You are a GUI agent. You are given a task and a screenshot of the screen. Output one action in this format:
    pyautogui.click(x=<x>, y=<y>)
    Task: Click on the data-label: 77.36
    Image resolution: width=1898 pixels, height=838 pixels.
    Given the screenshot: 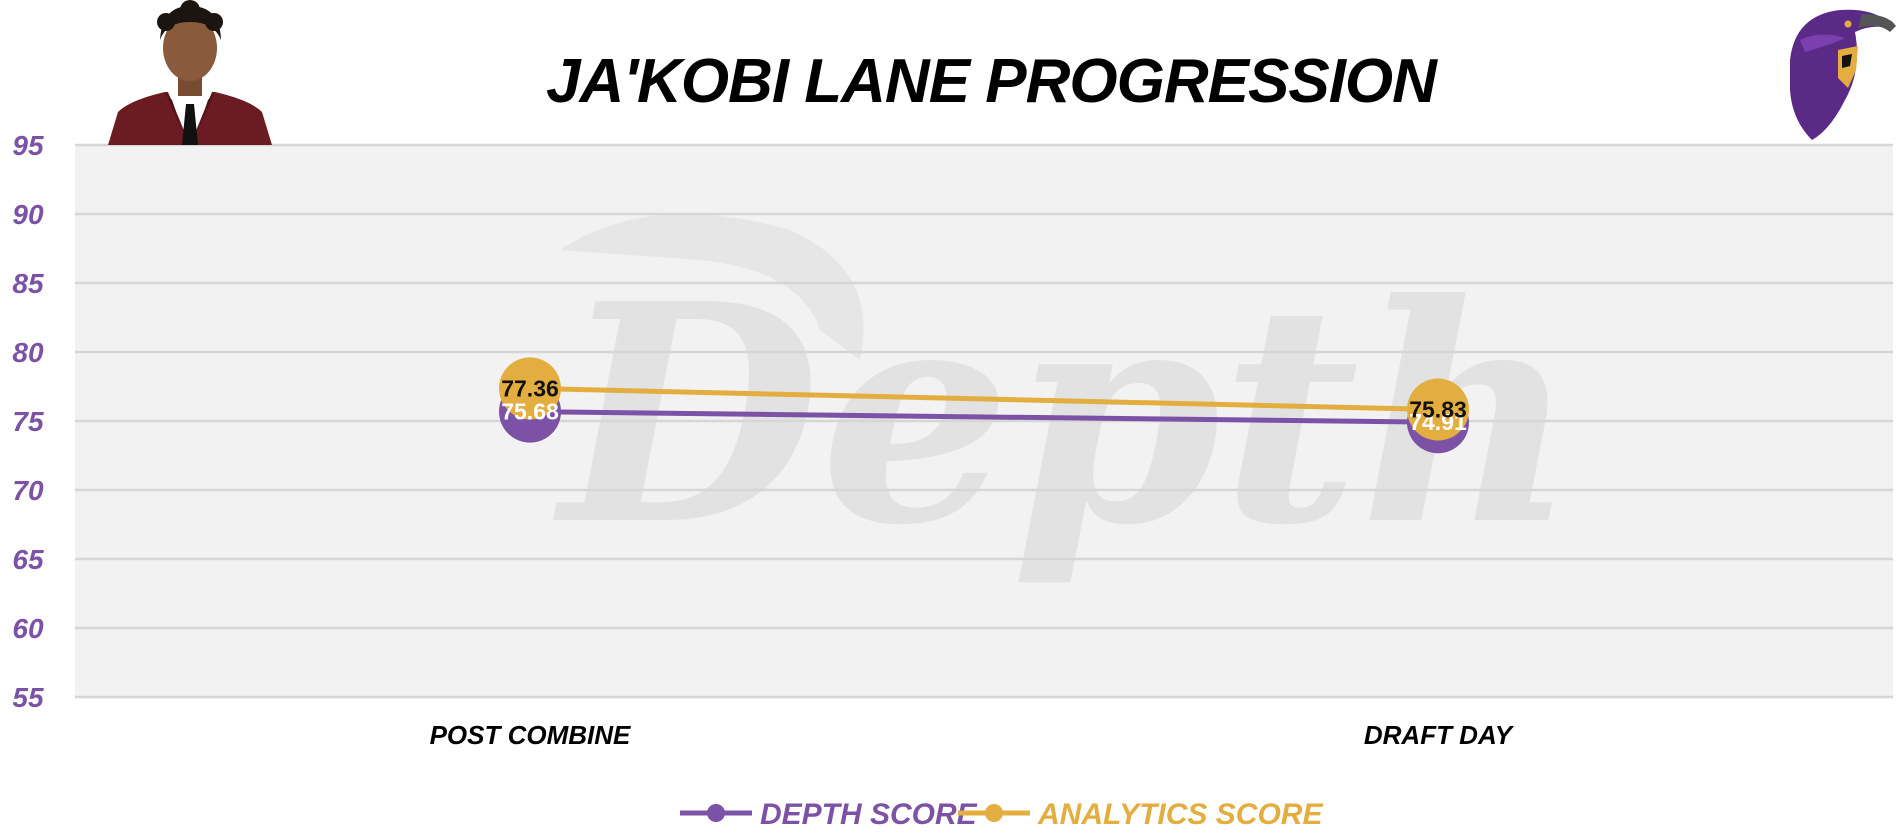 What is the action you would take?
    pyautogui.click(x=530, y=388)
    